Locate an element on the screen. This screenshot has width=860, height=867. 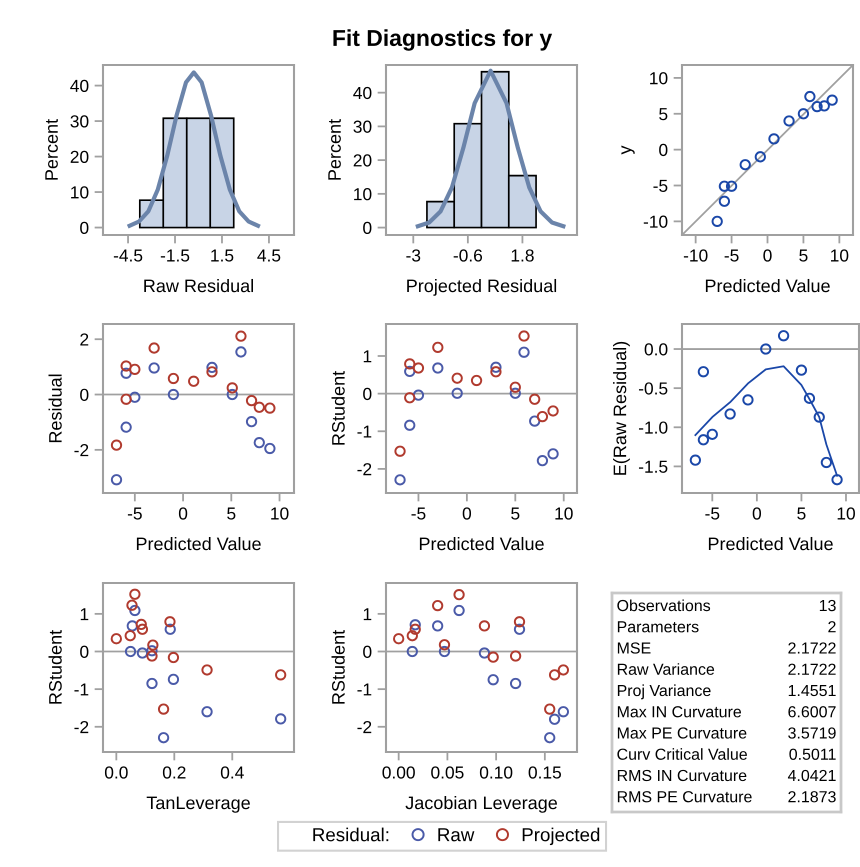
y-tick-label: -0.5 is located at coordinates (653, 388).